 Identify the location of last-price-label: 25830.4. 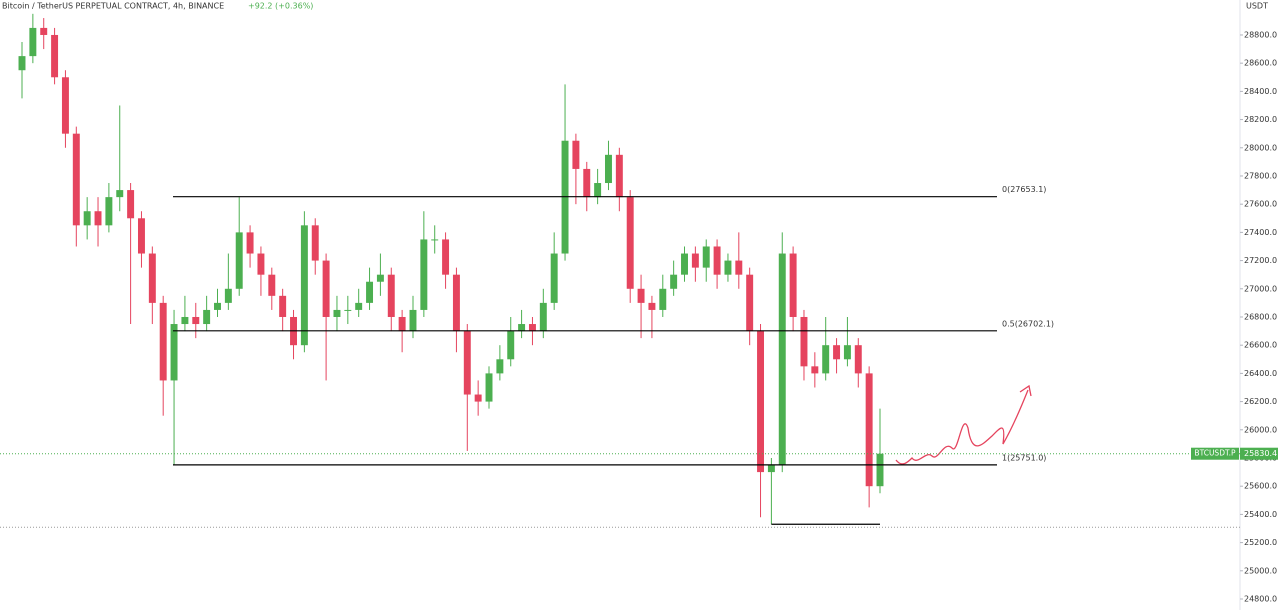
(1260, 453).